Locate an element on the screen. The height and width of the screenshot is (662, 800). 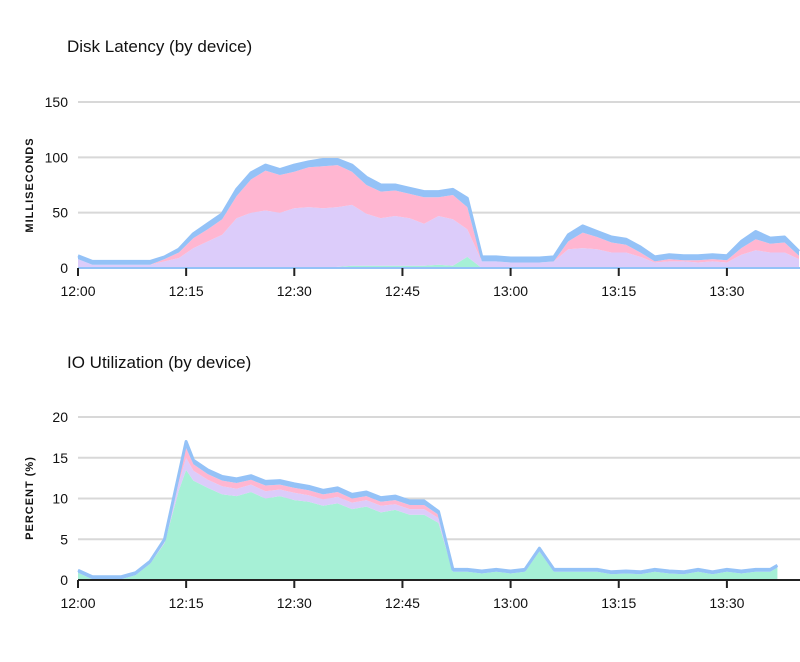
y-axis-label: PERCENT (%) is located at coordinates (30, 498).